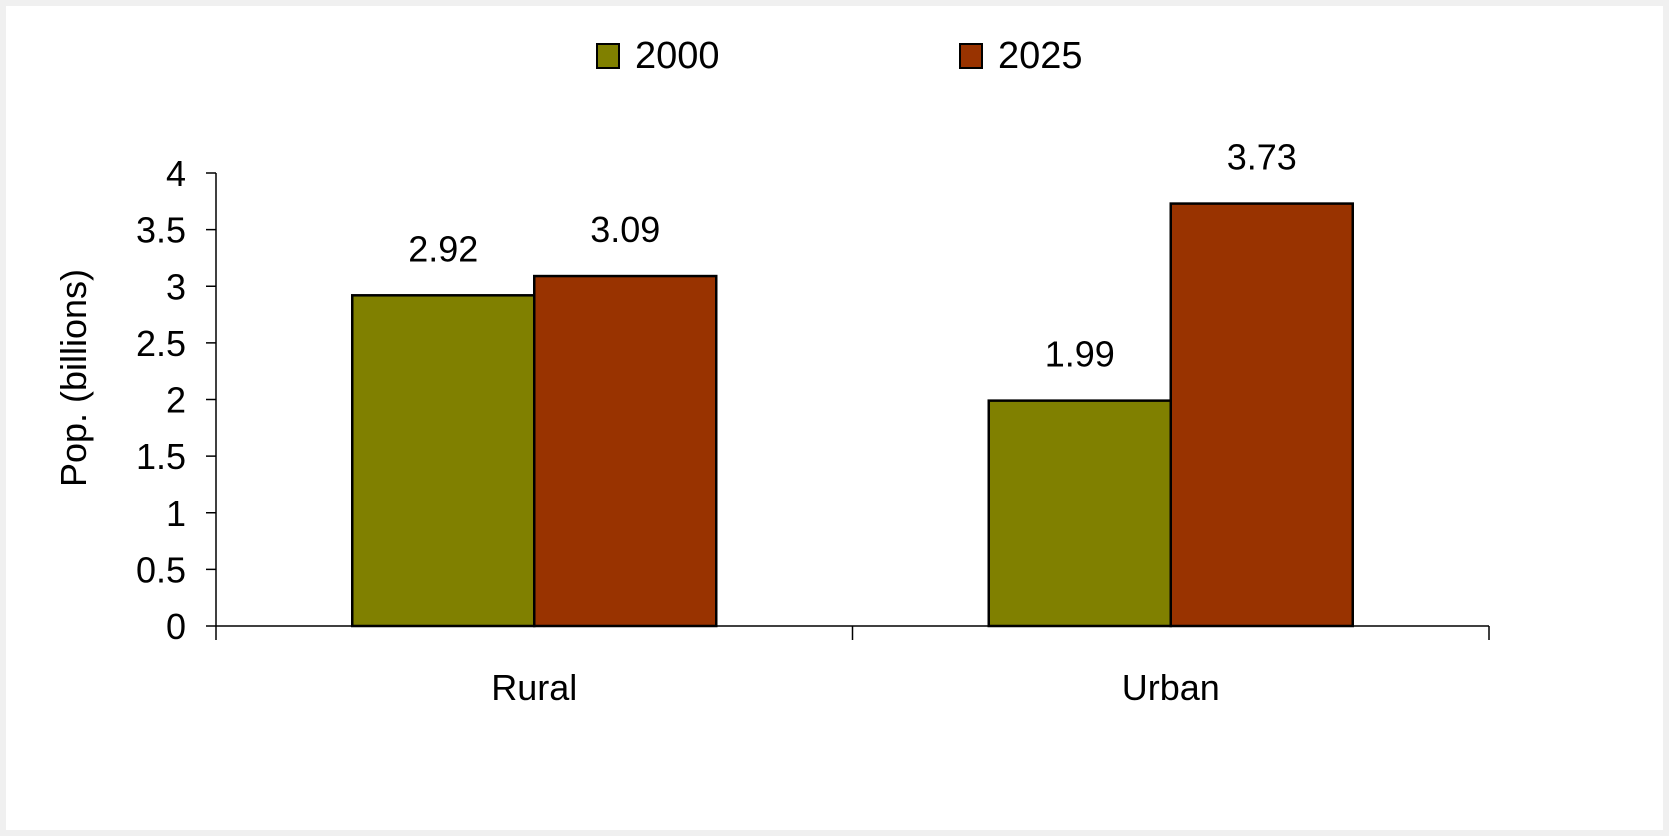  I want to click on y-tick-label: 2, so click(176, 400).